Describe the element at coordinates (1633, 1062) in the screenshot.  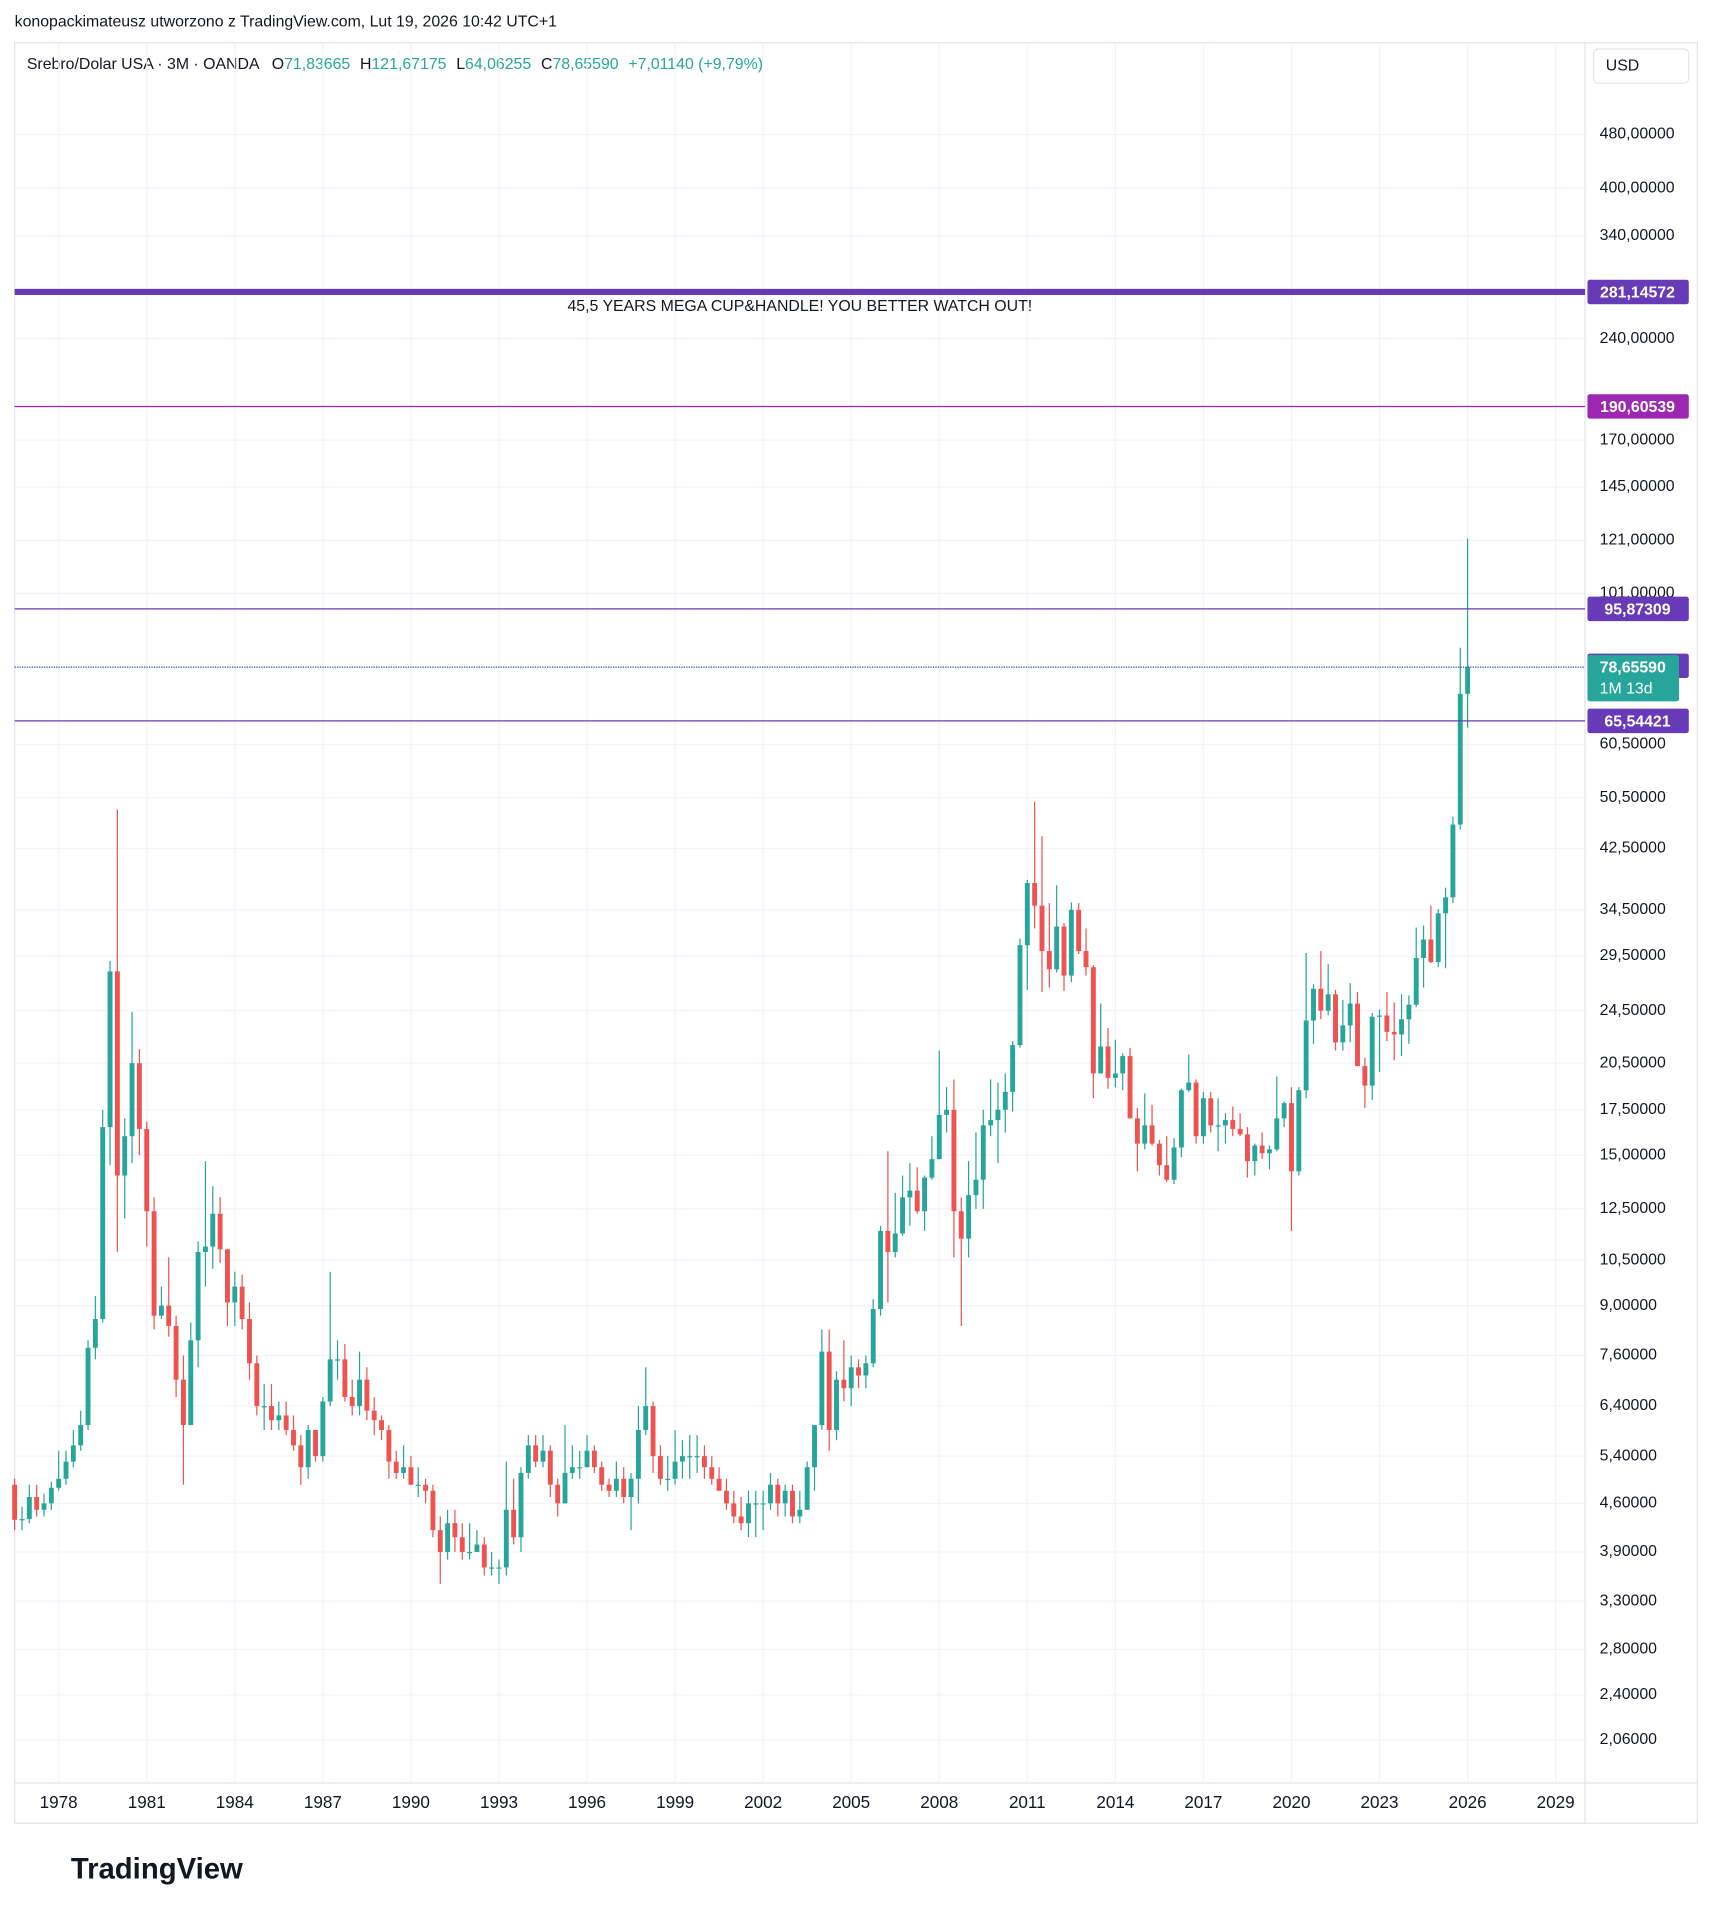
I see `y-tick-label: 20,50000` at that location.